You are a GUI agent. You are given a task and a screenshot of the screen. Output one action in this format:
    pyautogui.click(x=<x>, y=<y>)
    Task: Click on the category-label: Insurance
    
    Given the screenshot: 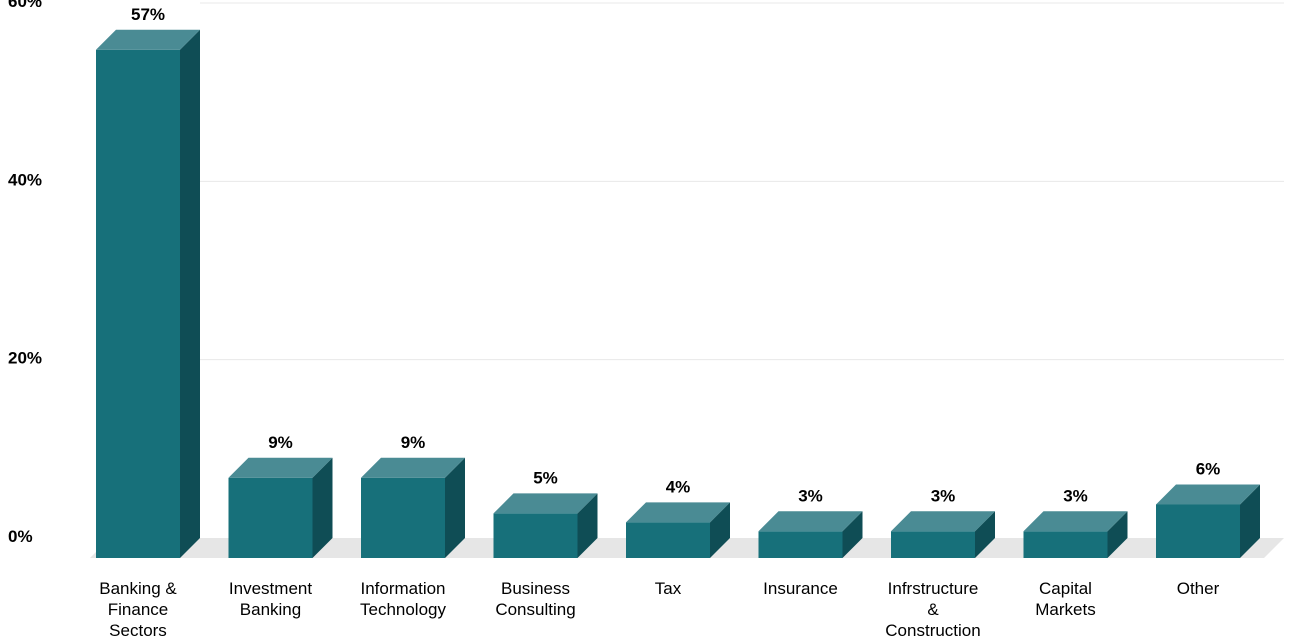 What is the action you would take?
    pyautogui.click(x=800, y=588)
    